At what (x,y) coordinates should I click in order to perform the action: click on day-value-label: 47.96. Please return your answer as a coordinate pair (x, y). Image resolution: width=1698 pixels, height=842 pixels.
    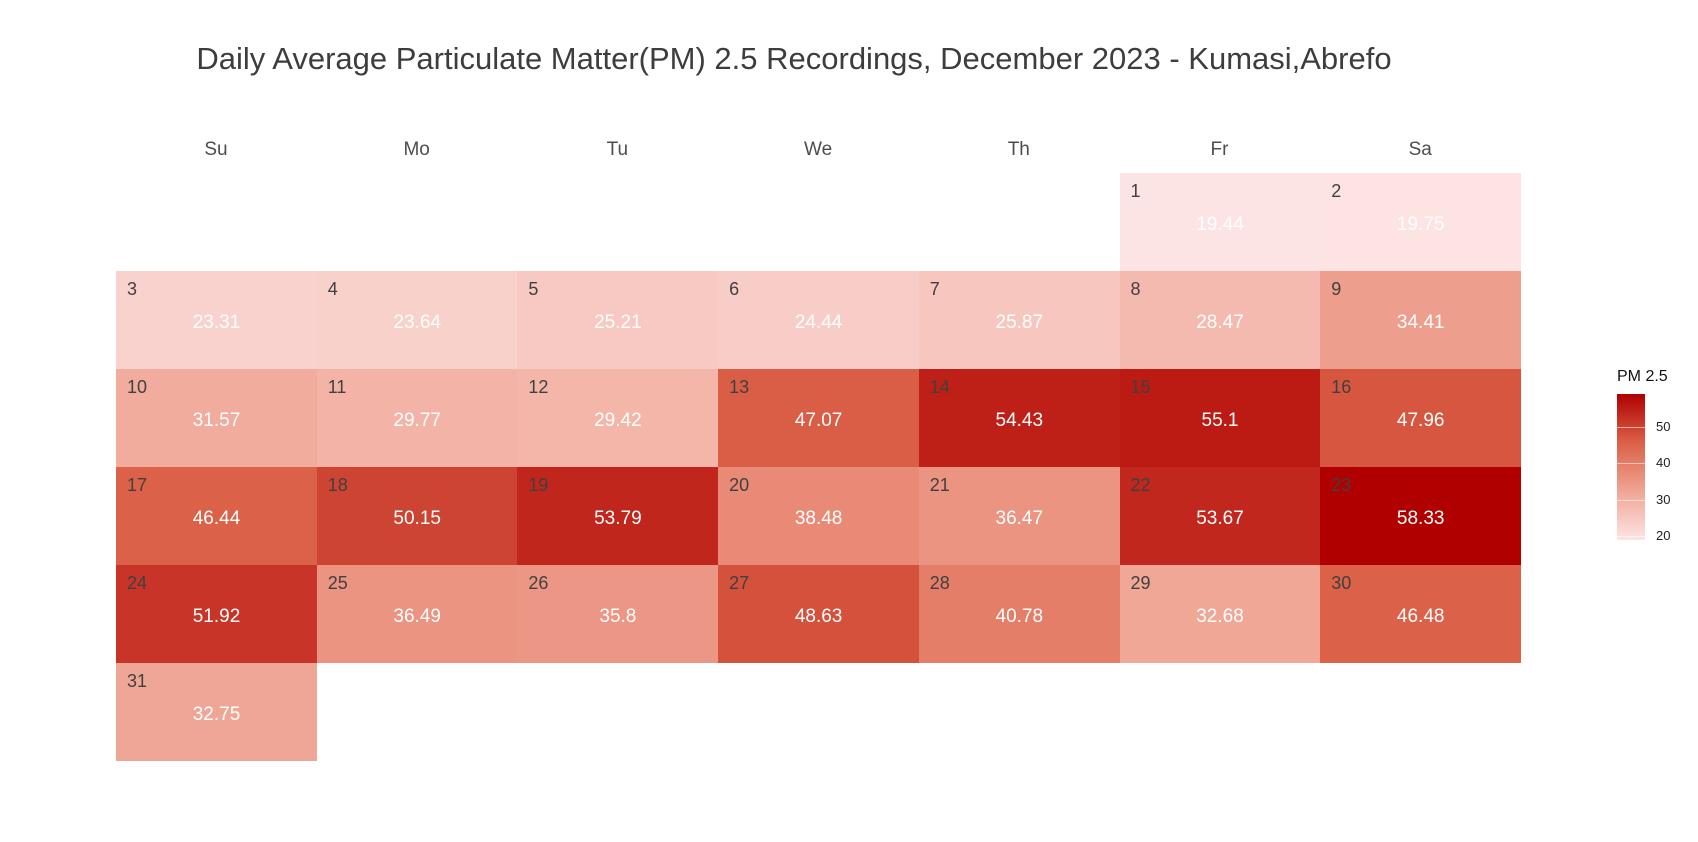
    Looking at the image, I should click on (1420, 420).